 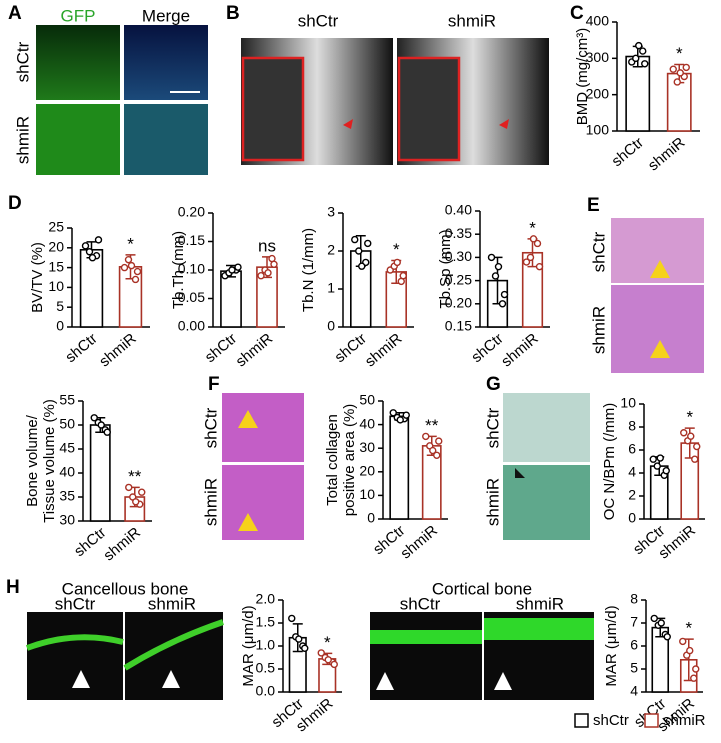 What do you see at coordinates (458, 326) in the screenshot?
I see `y-tick-label: 0.15` at bounding box center [458, 326].